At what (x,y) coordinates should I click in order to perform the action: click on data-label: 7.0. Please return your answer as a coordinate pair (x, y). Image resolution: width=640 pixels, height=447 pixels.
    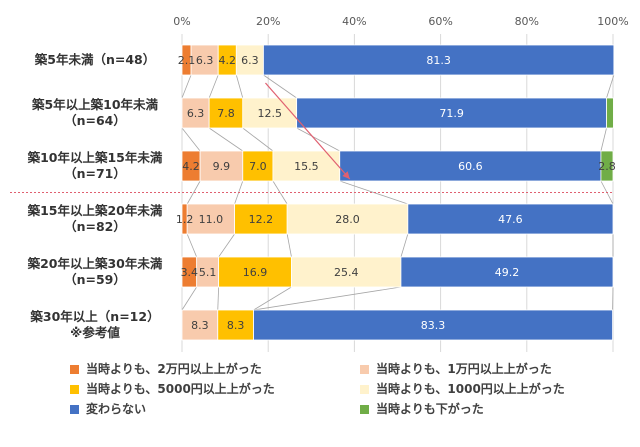
    Looking at the image, I should click on (258, 166).